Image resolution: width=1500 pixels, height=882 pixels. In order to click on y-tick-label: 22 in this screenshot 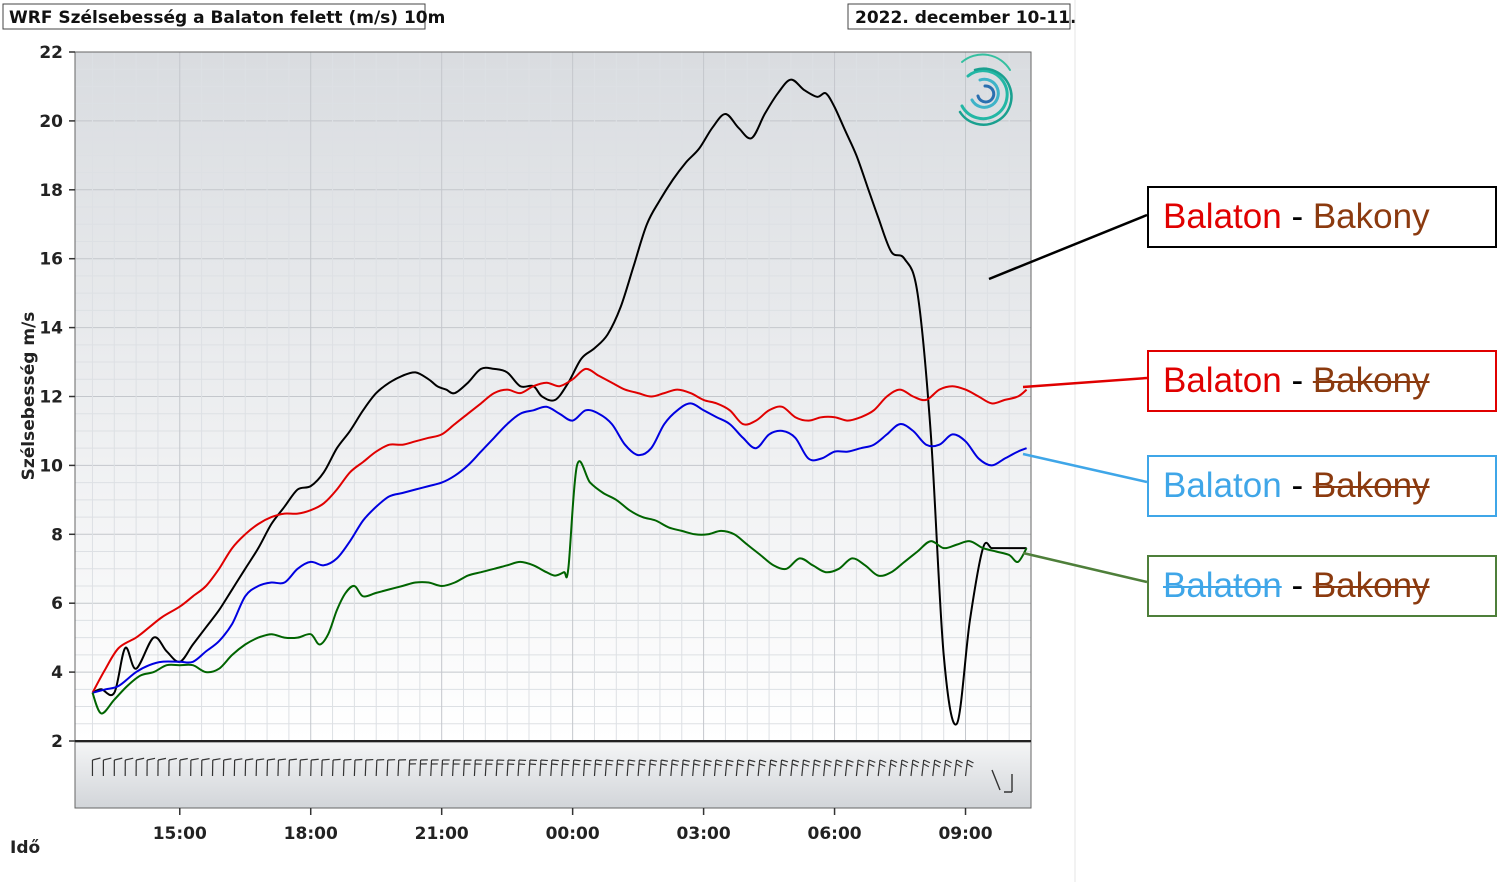, I will do `click(51, 53)`.